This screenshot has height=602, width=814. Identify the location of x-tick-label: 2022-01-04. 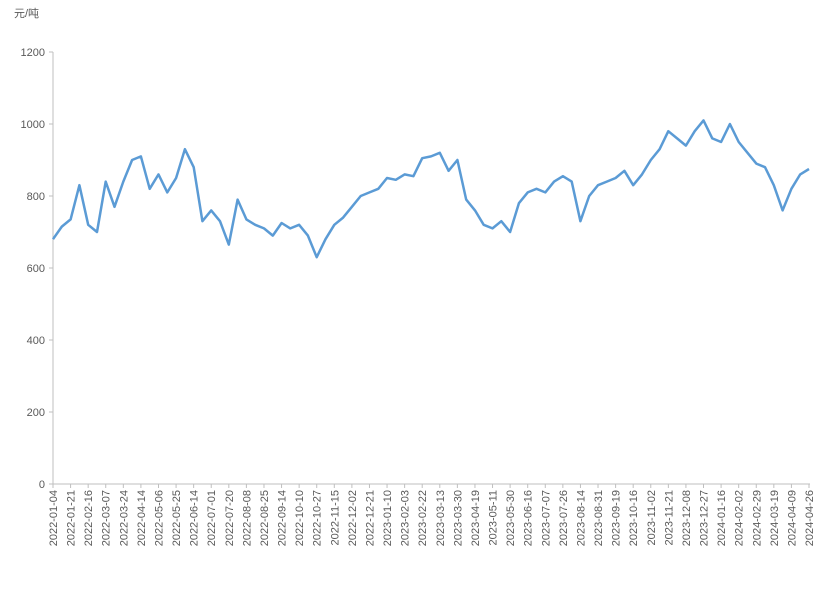
(54, 518).